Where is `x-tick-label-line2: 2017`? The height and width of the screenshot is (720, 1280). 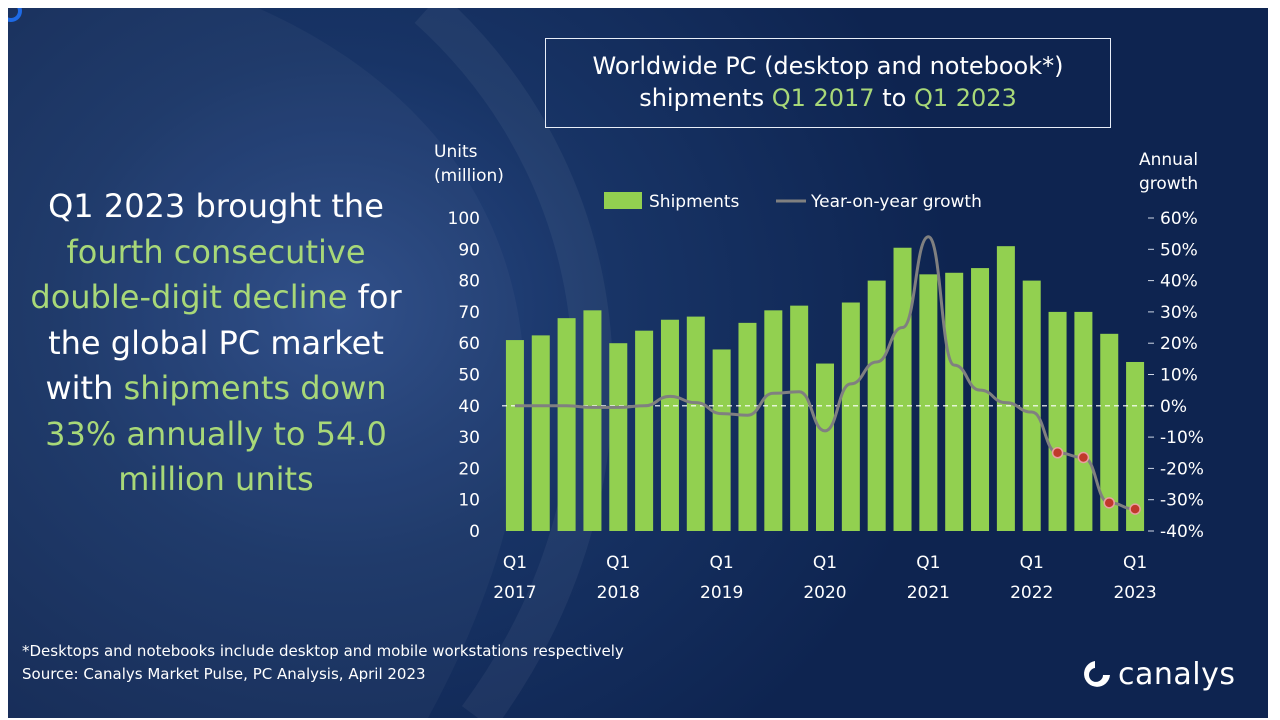 x-tick-label-line2: 2017 is located at coordinates (514, 593).